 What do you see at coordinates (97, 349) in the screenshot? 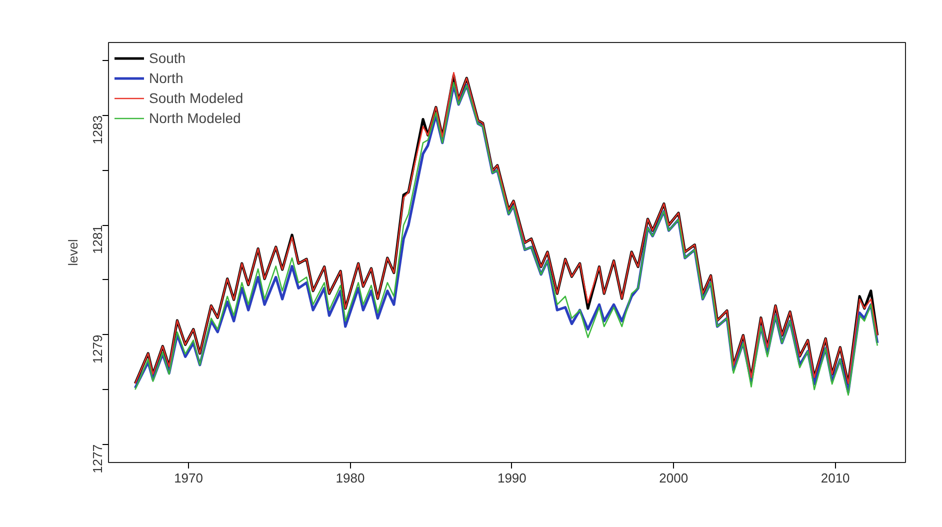
I see `y-tick-label: 1279` at bounding box center [97, 349].